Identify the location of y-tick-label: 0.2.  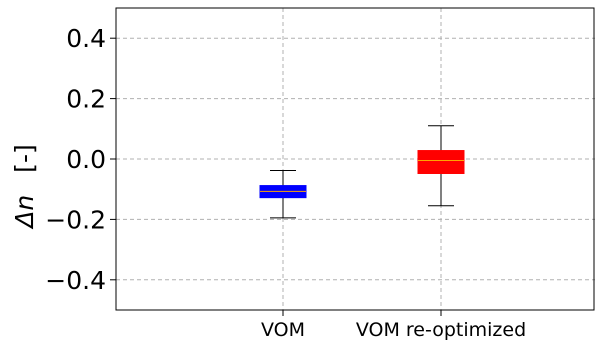
(86, 99).